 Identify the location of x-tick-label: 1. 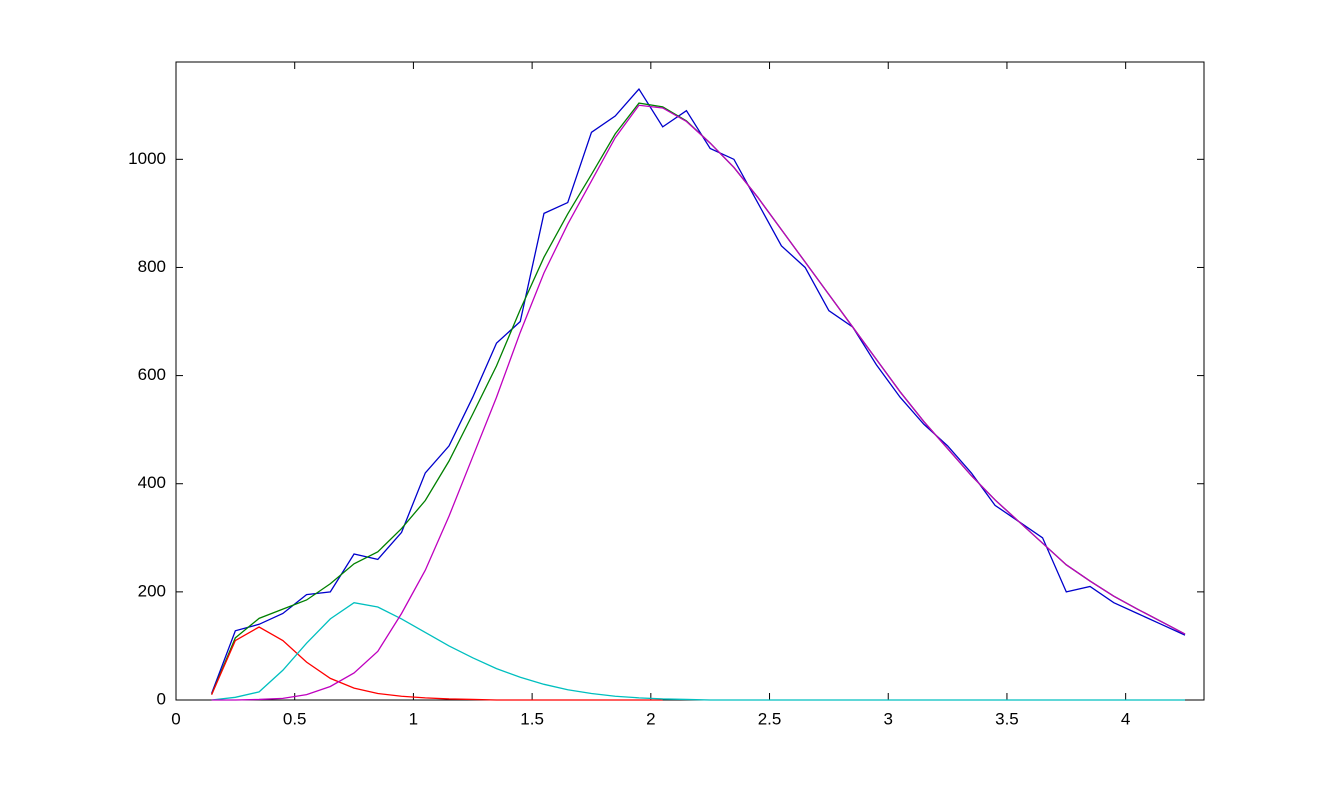
(413, 718).